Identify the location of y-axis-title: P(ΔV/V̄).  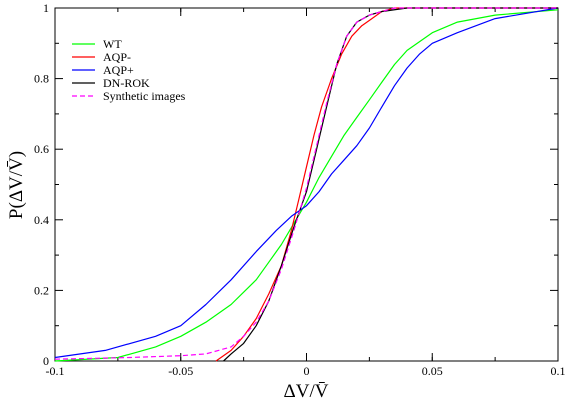
(16, 185).